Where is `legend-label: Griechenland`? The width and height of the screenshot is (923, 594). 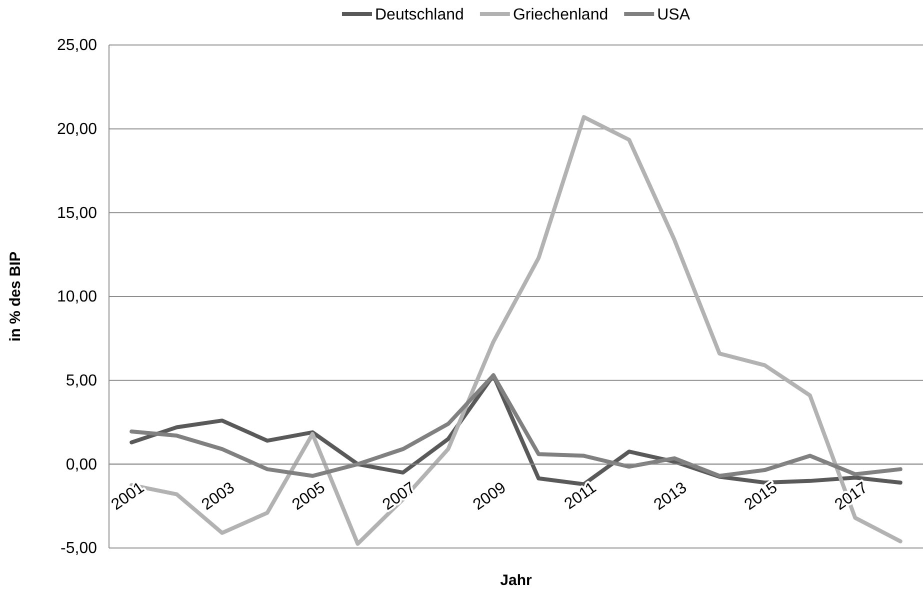
legend-label: Griechenland is located at coordinates (560, 15).